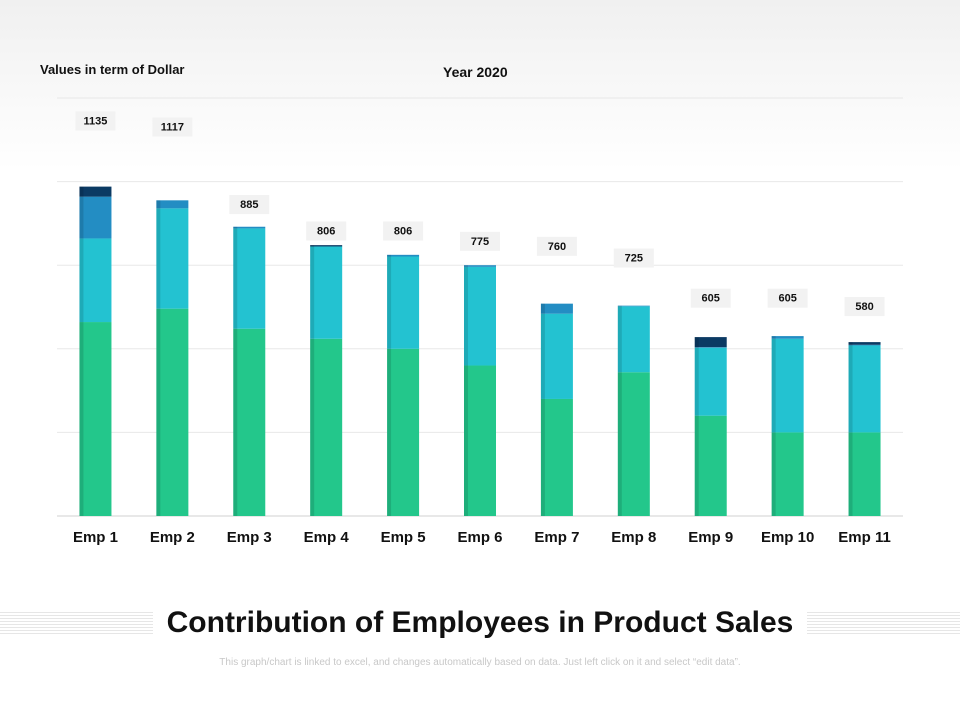  Describe the element at coordinates (787, 537) in the screenshot. I see `x-tick-label: Emp 10` at that location.